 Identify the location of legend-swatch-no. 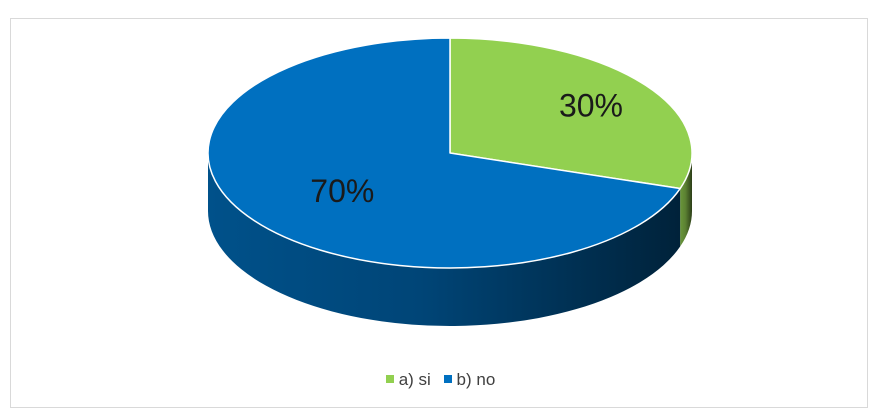
(447, 379).